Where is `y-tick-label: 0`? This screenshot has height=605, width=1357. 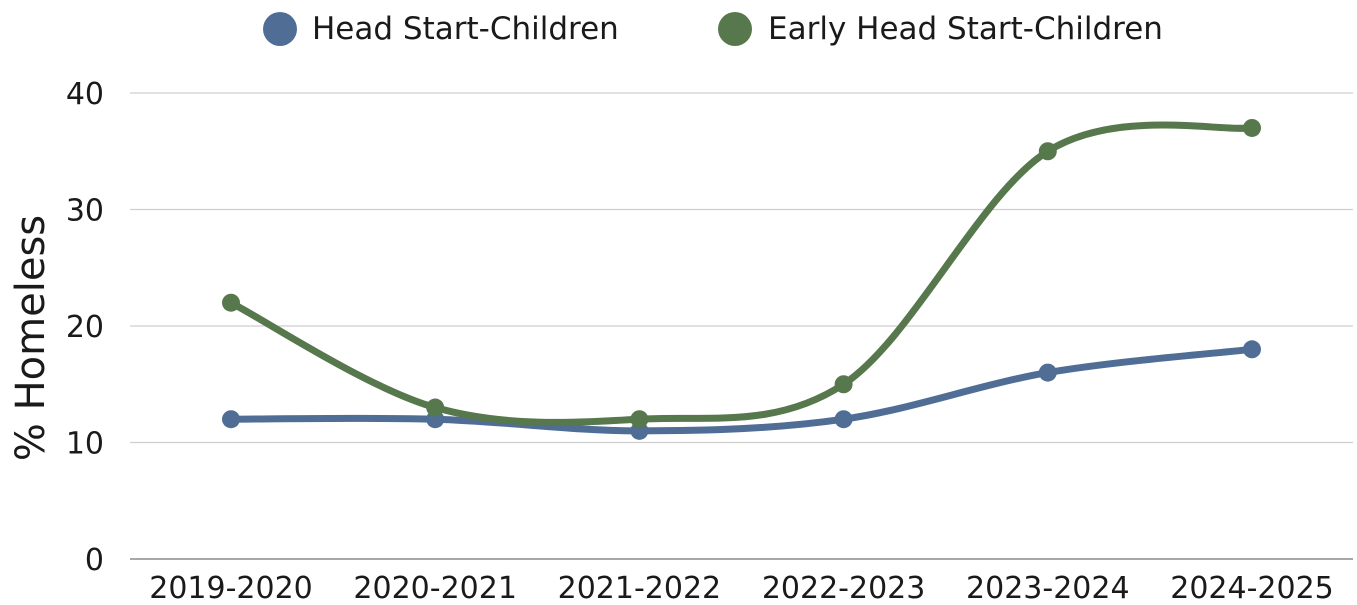
y-tick-label: 0 is located at coordinates (94, 560).